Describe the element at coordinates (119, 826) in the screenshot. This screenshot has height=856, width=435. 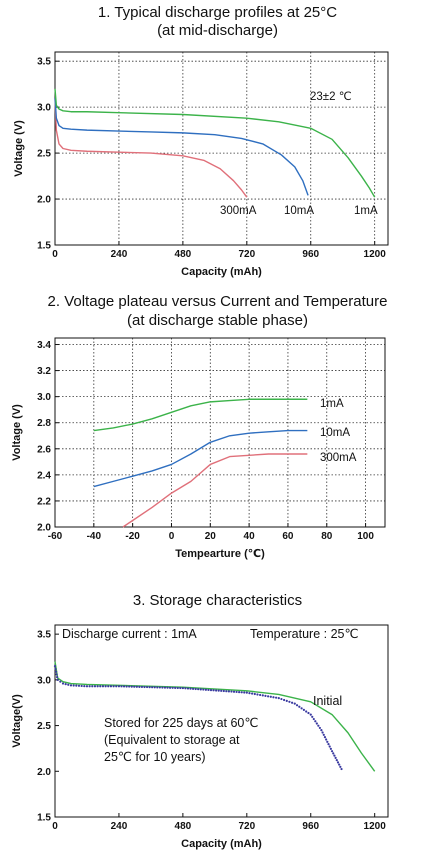
I see `x-tick-label: 240` at that location.